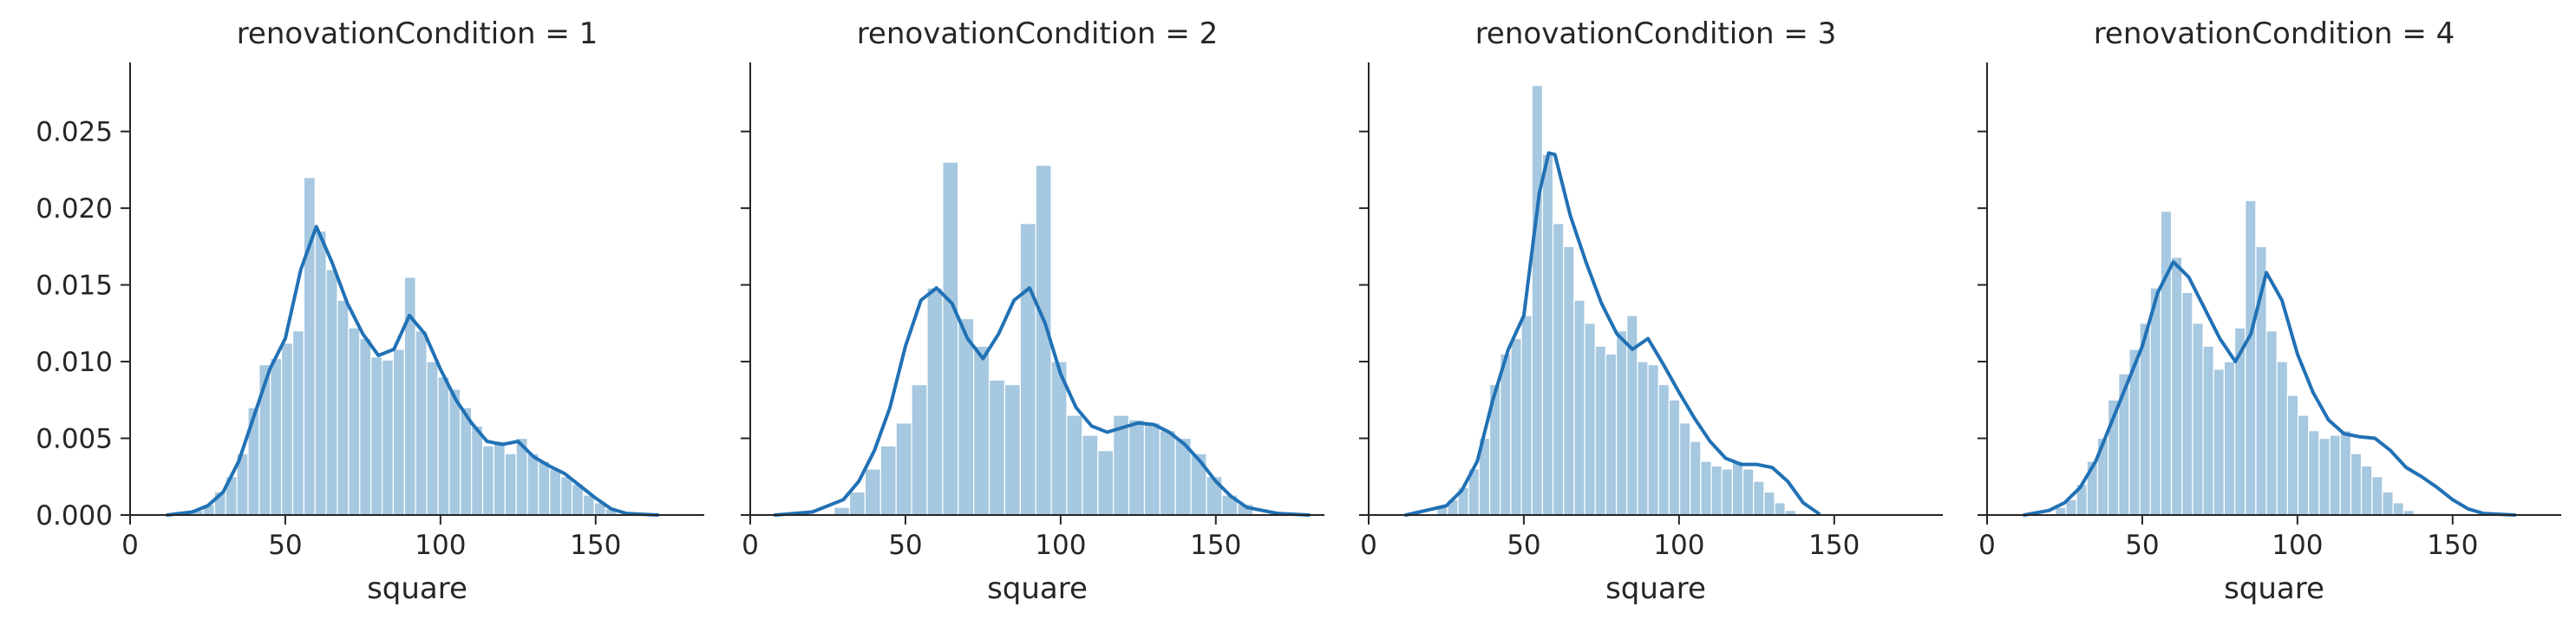 This screenshot has height=626, width=2576. I want to click on y-tick-label: 0.000, so click(74, 515).